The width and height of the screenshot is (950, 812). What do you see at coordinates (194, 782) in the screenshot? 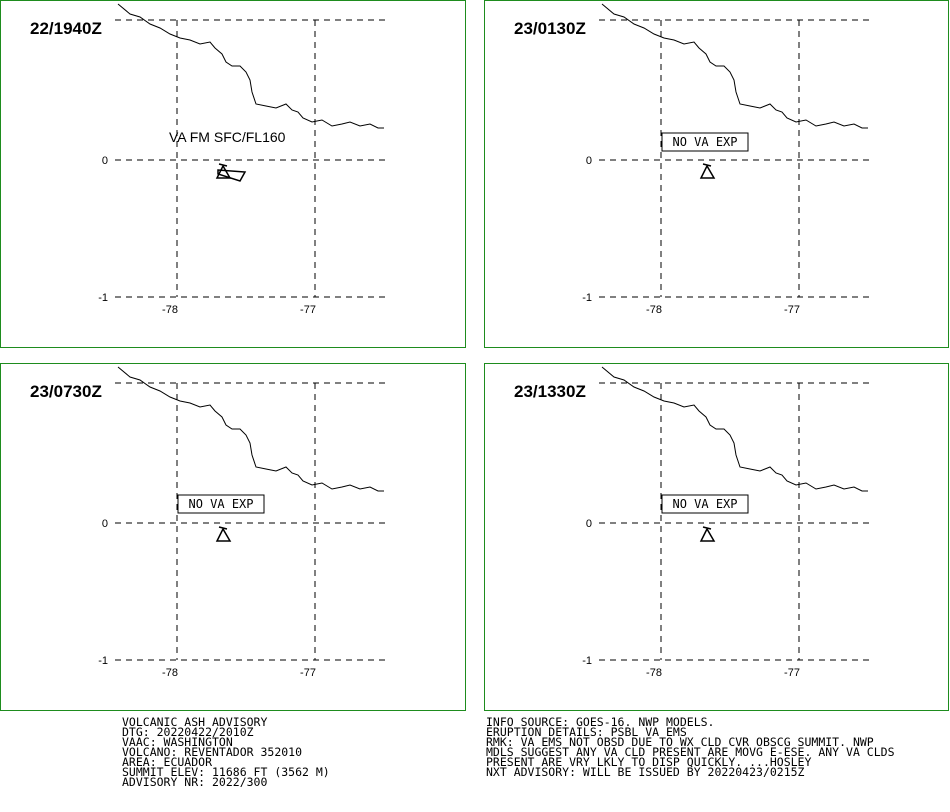
I see `advisory-line: ADVISORY NR: 2022/300` at bounding box center [194, 782].